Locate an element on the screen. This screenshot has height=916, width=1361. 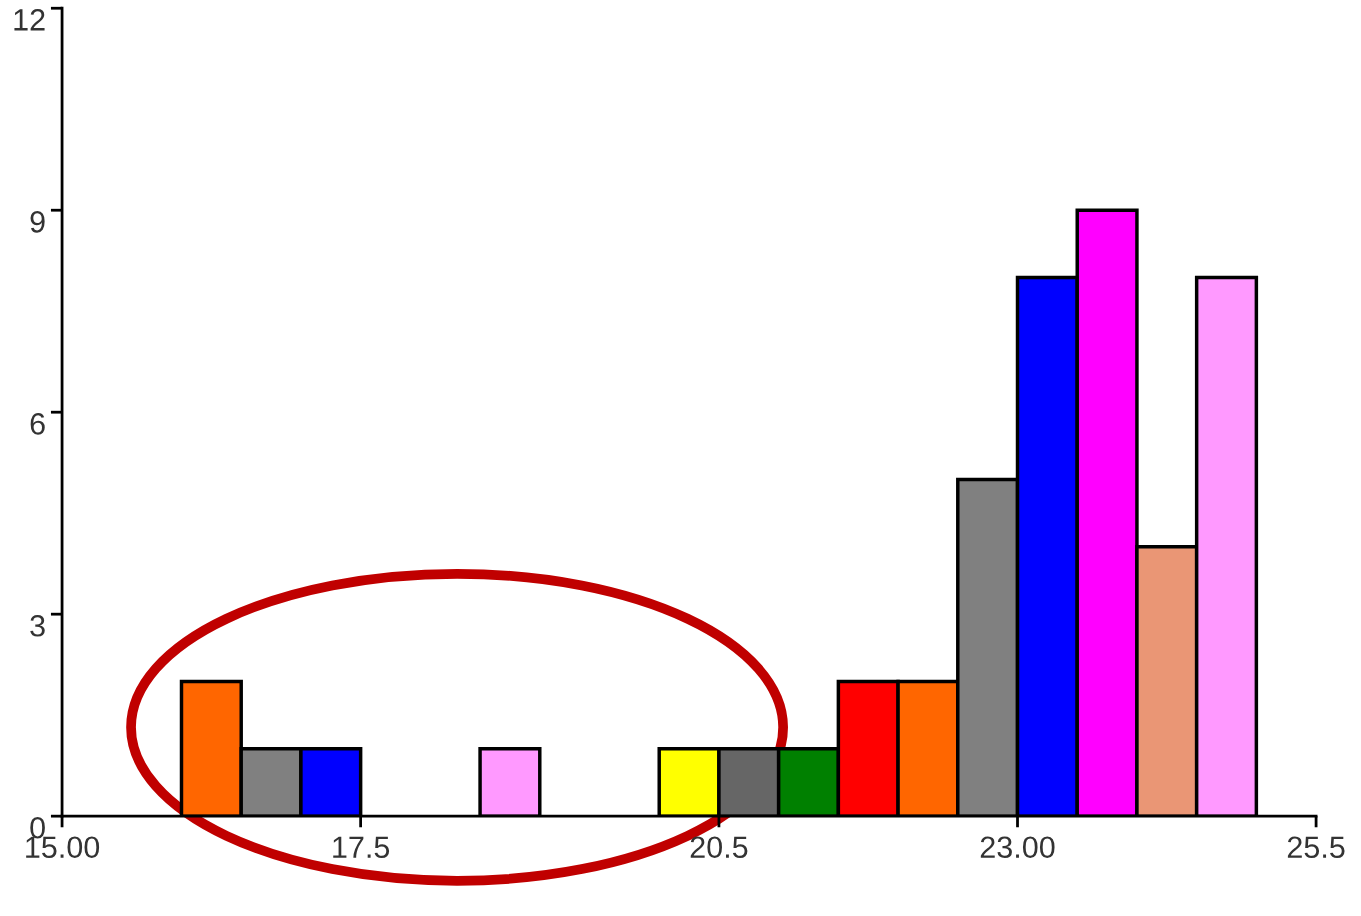
x-tick-label: 17.5 is located at coordinates (361, 847).